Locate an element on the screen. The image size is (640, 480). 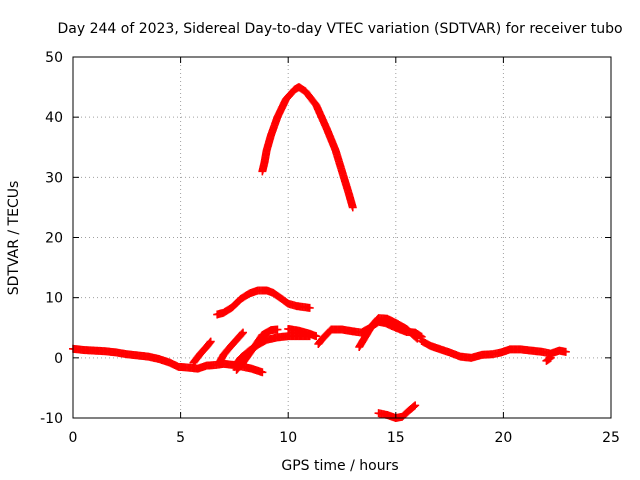
y-axis-title: SDTVAR / TECUs is located at coordinates (14, 238).